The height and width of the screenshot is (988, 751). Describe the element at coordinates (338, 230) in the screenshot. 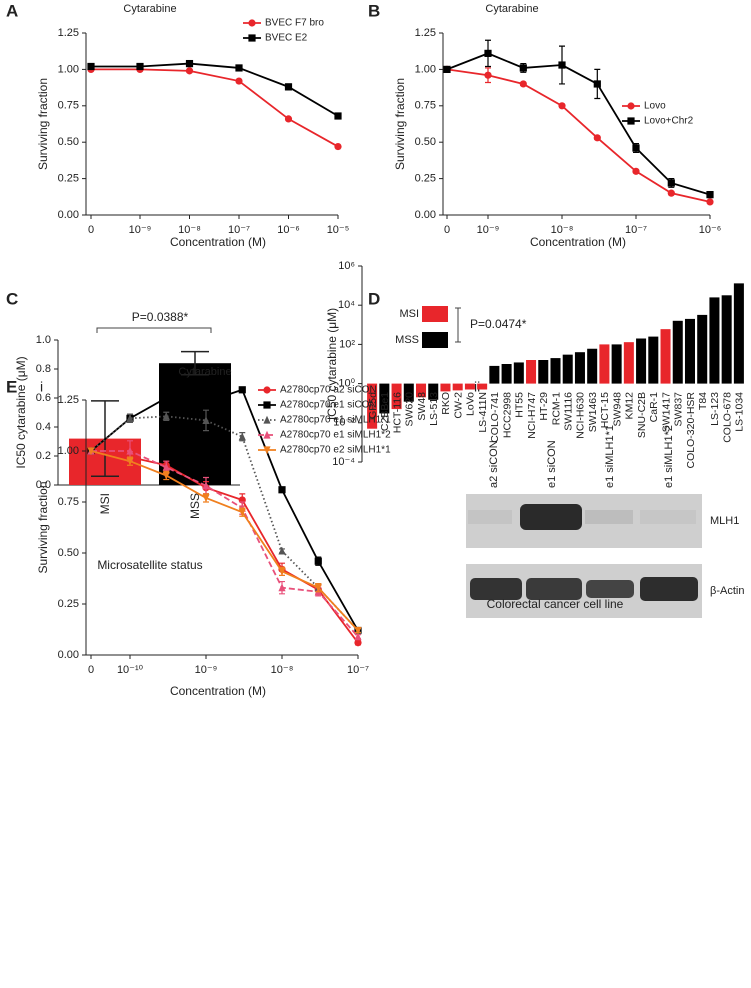

I see `x-tick-label: 10⁻⁵` at that location.